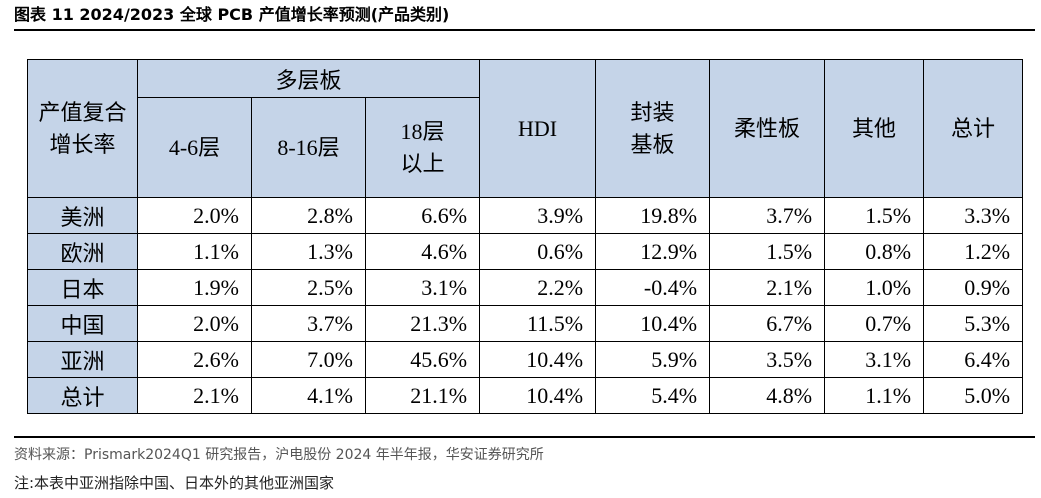  Describe the element at coordinates (767, 128) in the screenshot. I see `header-flex: 柔性板` at that location.